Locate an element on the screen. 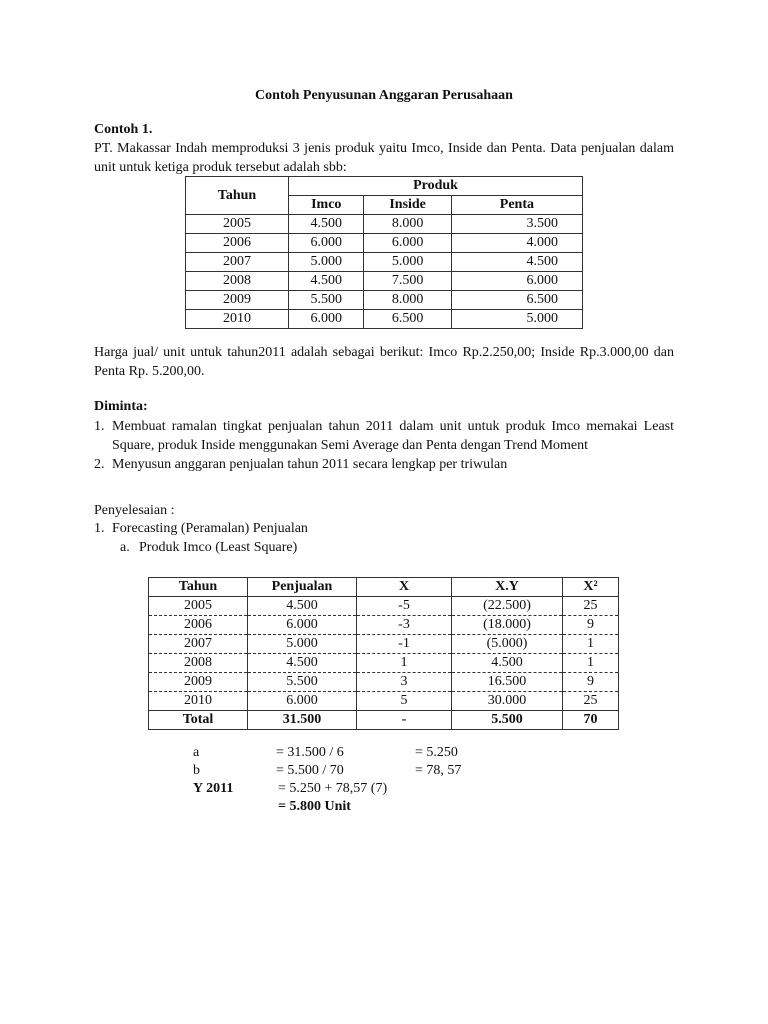  solution-sub-text: Produk Imco (Least Square) is located at coordinates (218, 547).